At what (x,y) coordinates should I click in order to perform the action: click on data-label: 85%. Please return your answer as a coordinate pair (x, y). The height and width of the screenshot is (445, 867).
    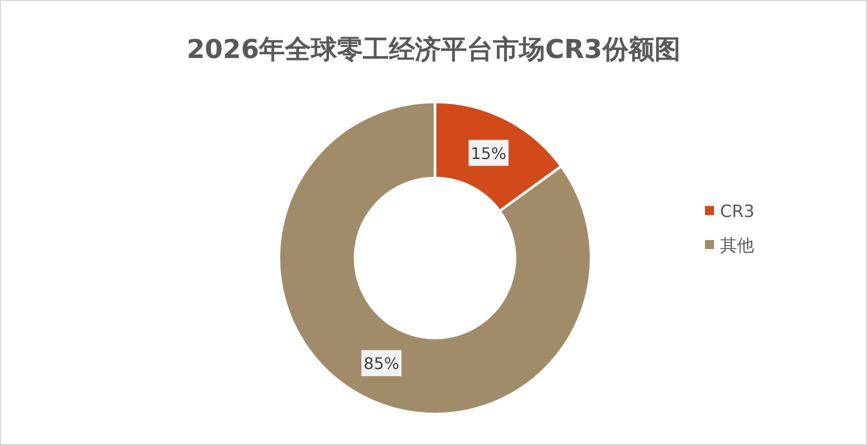
    Looking at the image, I should click on (382, 364).